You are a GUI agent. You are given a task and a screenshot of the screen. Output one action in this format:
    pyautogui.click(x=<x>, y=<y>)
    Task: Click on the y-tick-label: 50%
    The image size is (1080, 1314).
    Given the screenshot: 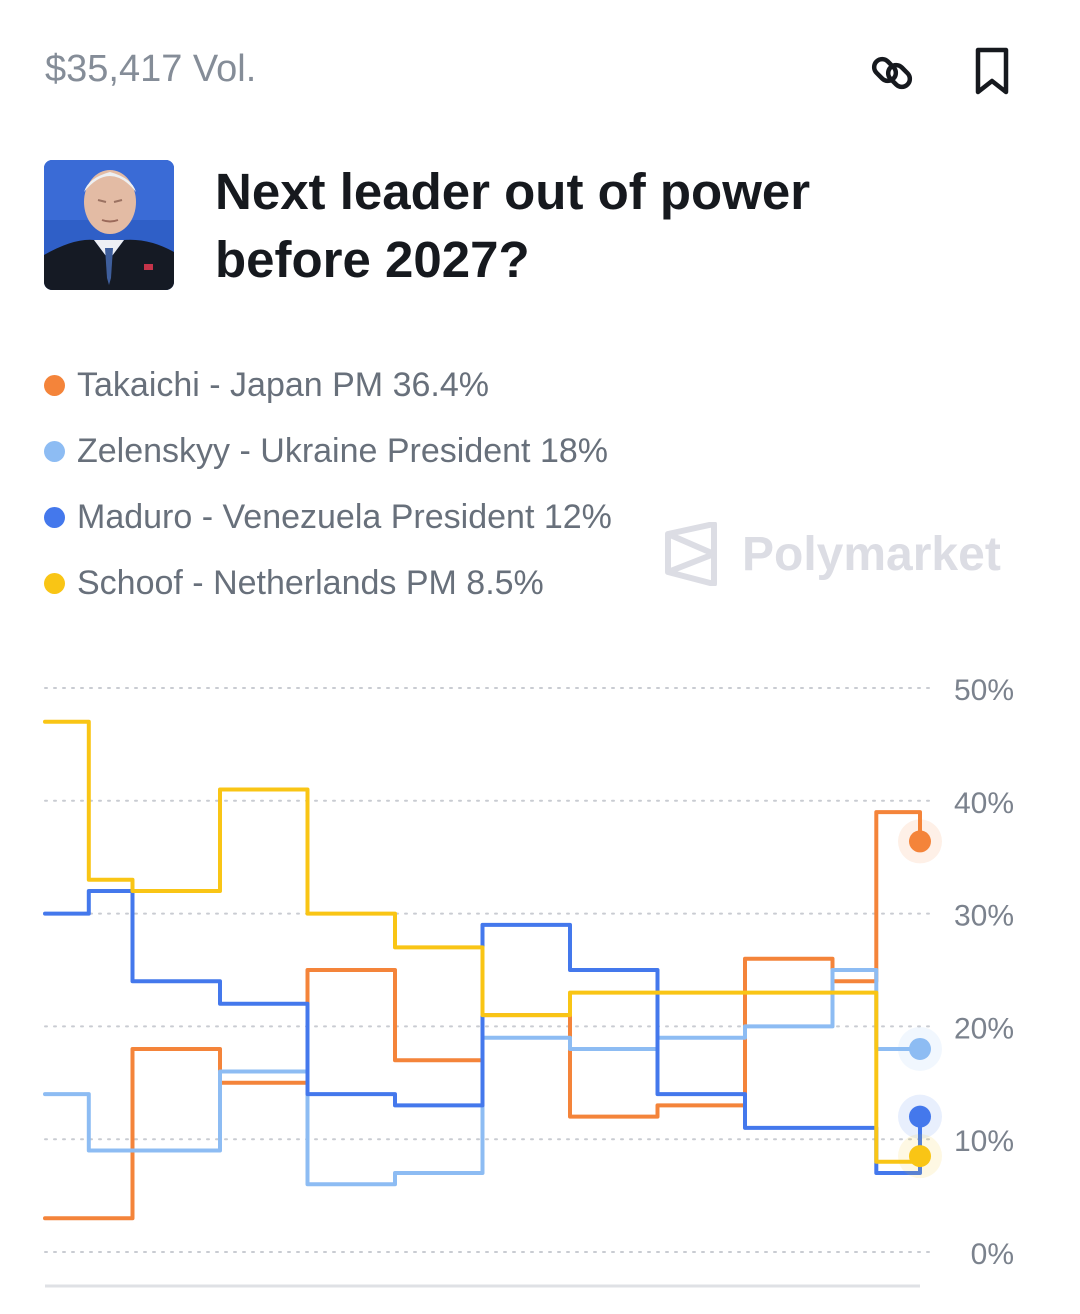 What is the action you would take?
    pyautogui.click(x=984, y=690)
    